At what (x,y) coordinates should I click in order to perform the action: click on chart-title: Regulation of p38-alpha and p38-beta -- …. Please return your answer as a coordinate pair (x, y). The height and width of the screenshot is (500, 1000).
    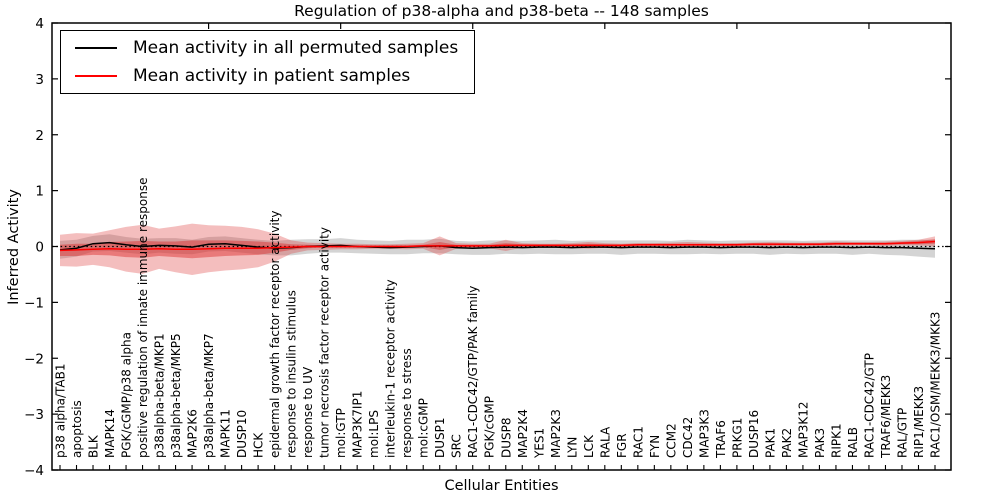
    Looking at the image, I should click on (501, 11).